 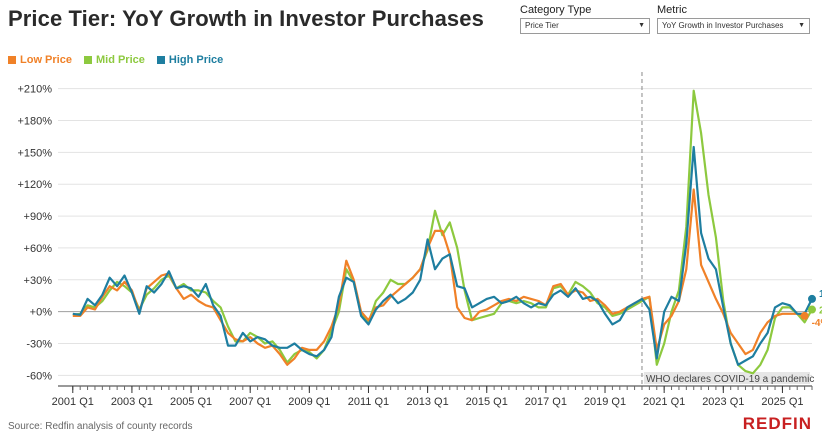 I want to click on y-tick-label: +210%, so click(x=34, y=90).